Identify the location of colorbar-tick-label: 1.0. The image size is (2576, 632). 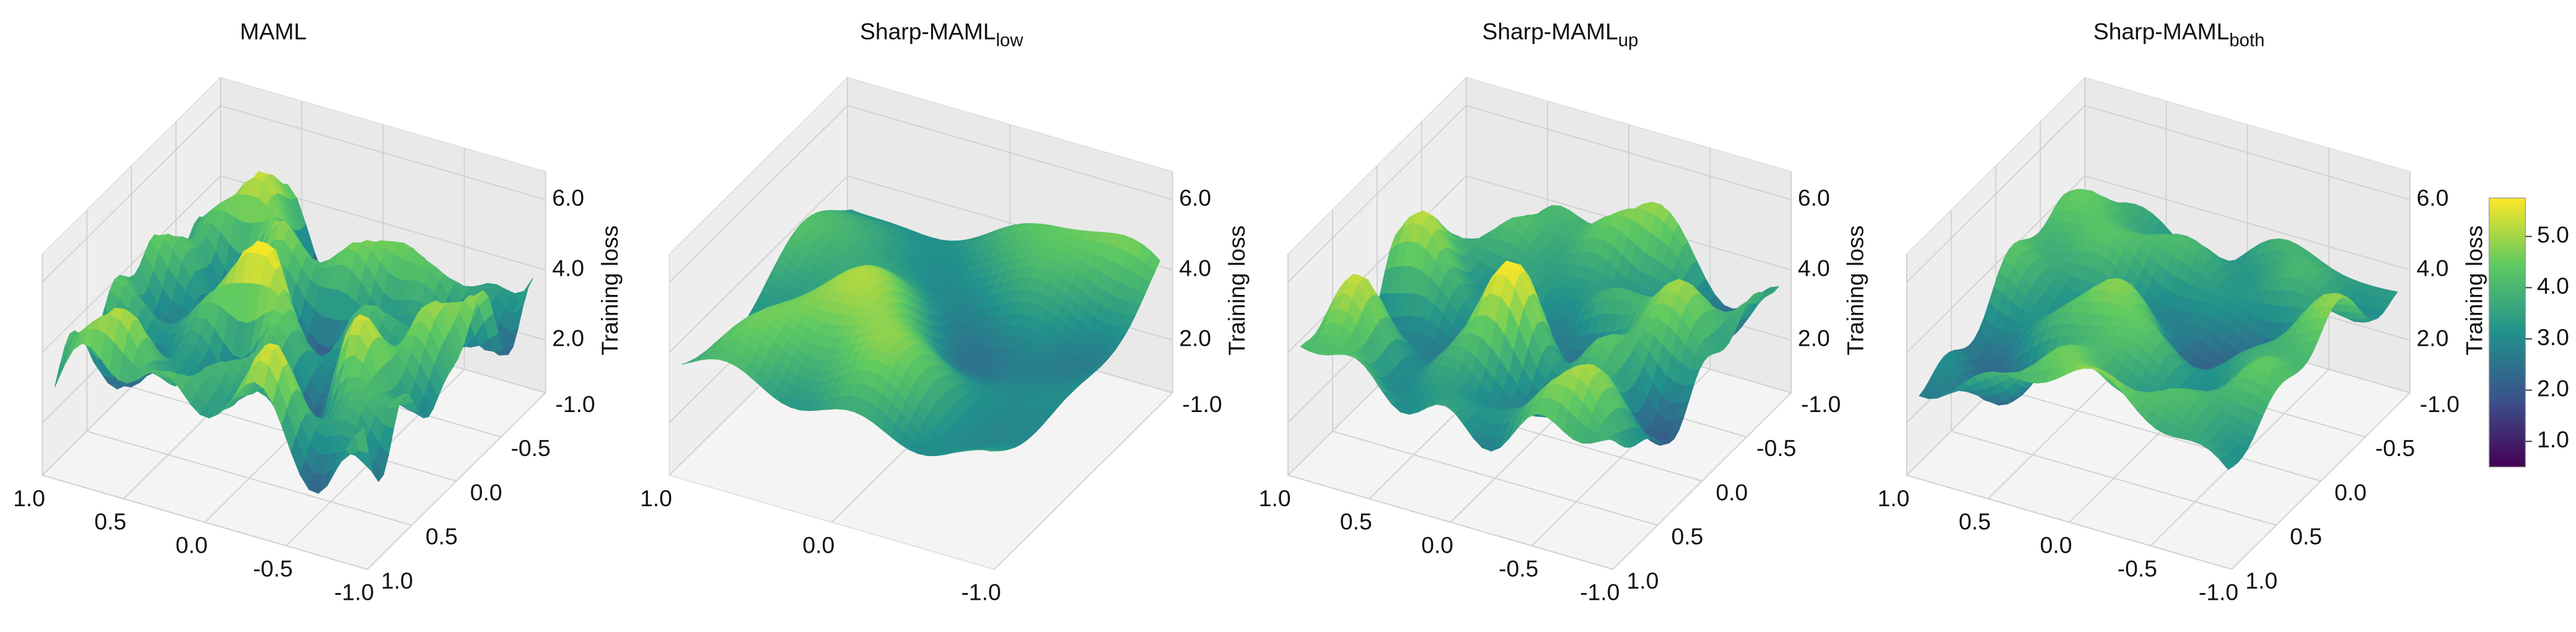
(2553, 439).